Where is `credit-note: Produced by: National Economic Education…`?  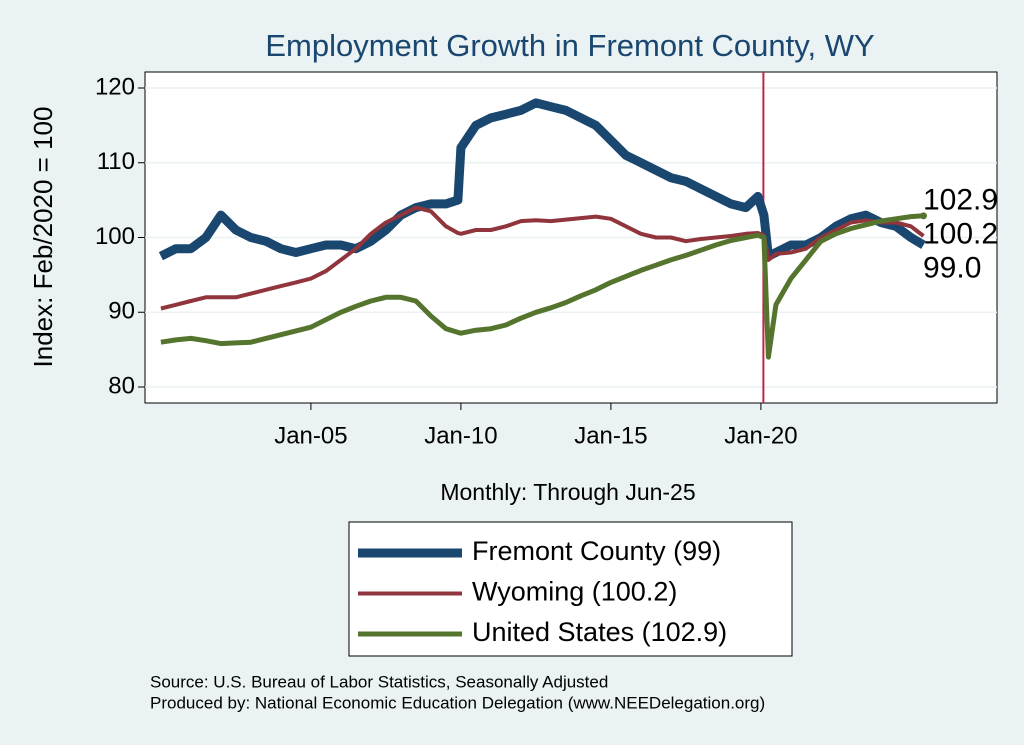 credit-note: Produced by: National Economic Education… is located at coordinates (457, 702).